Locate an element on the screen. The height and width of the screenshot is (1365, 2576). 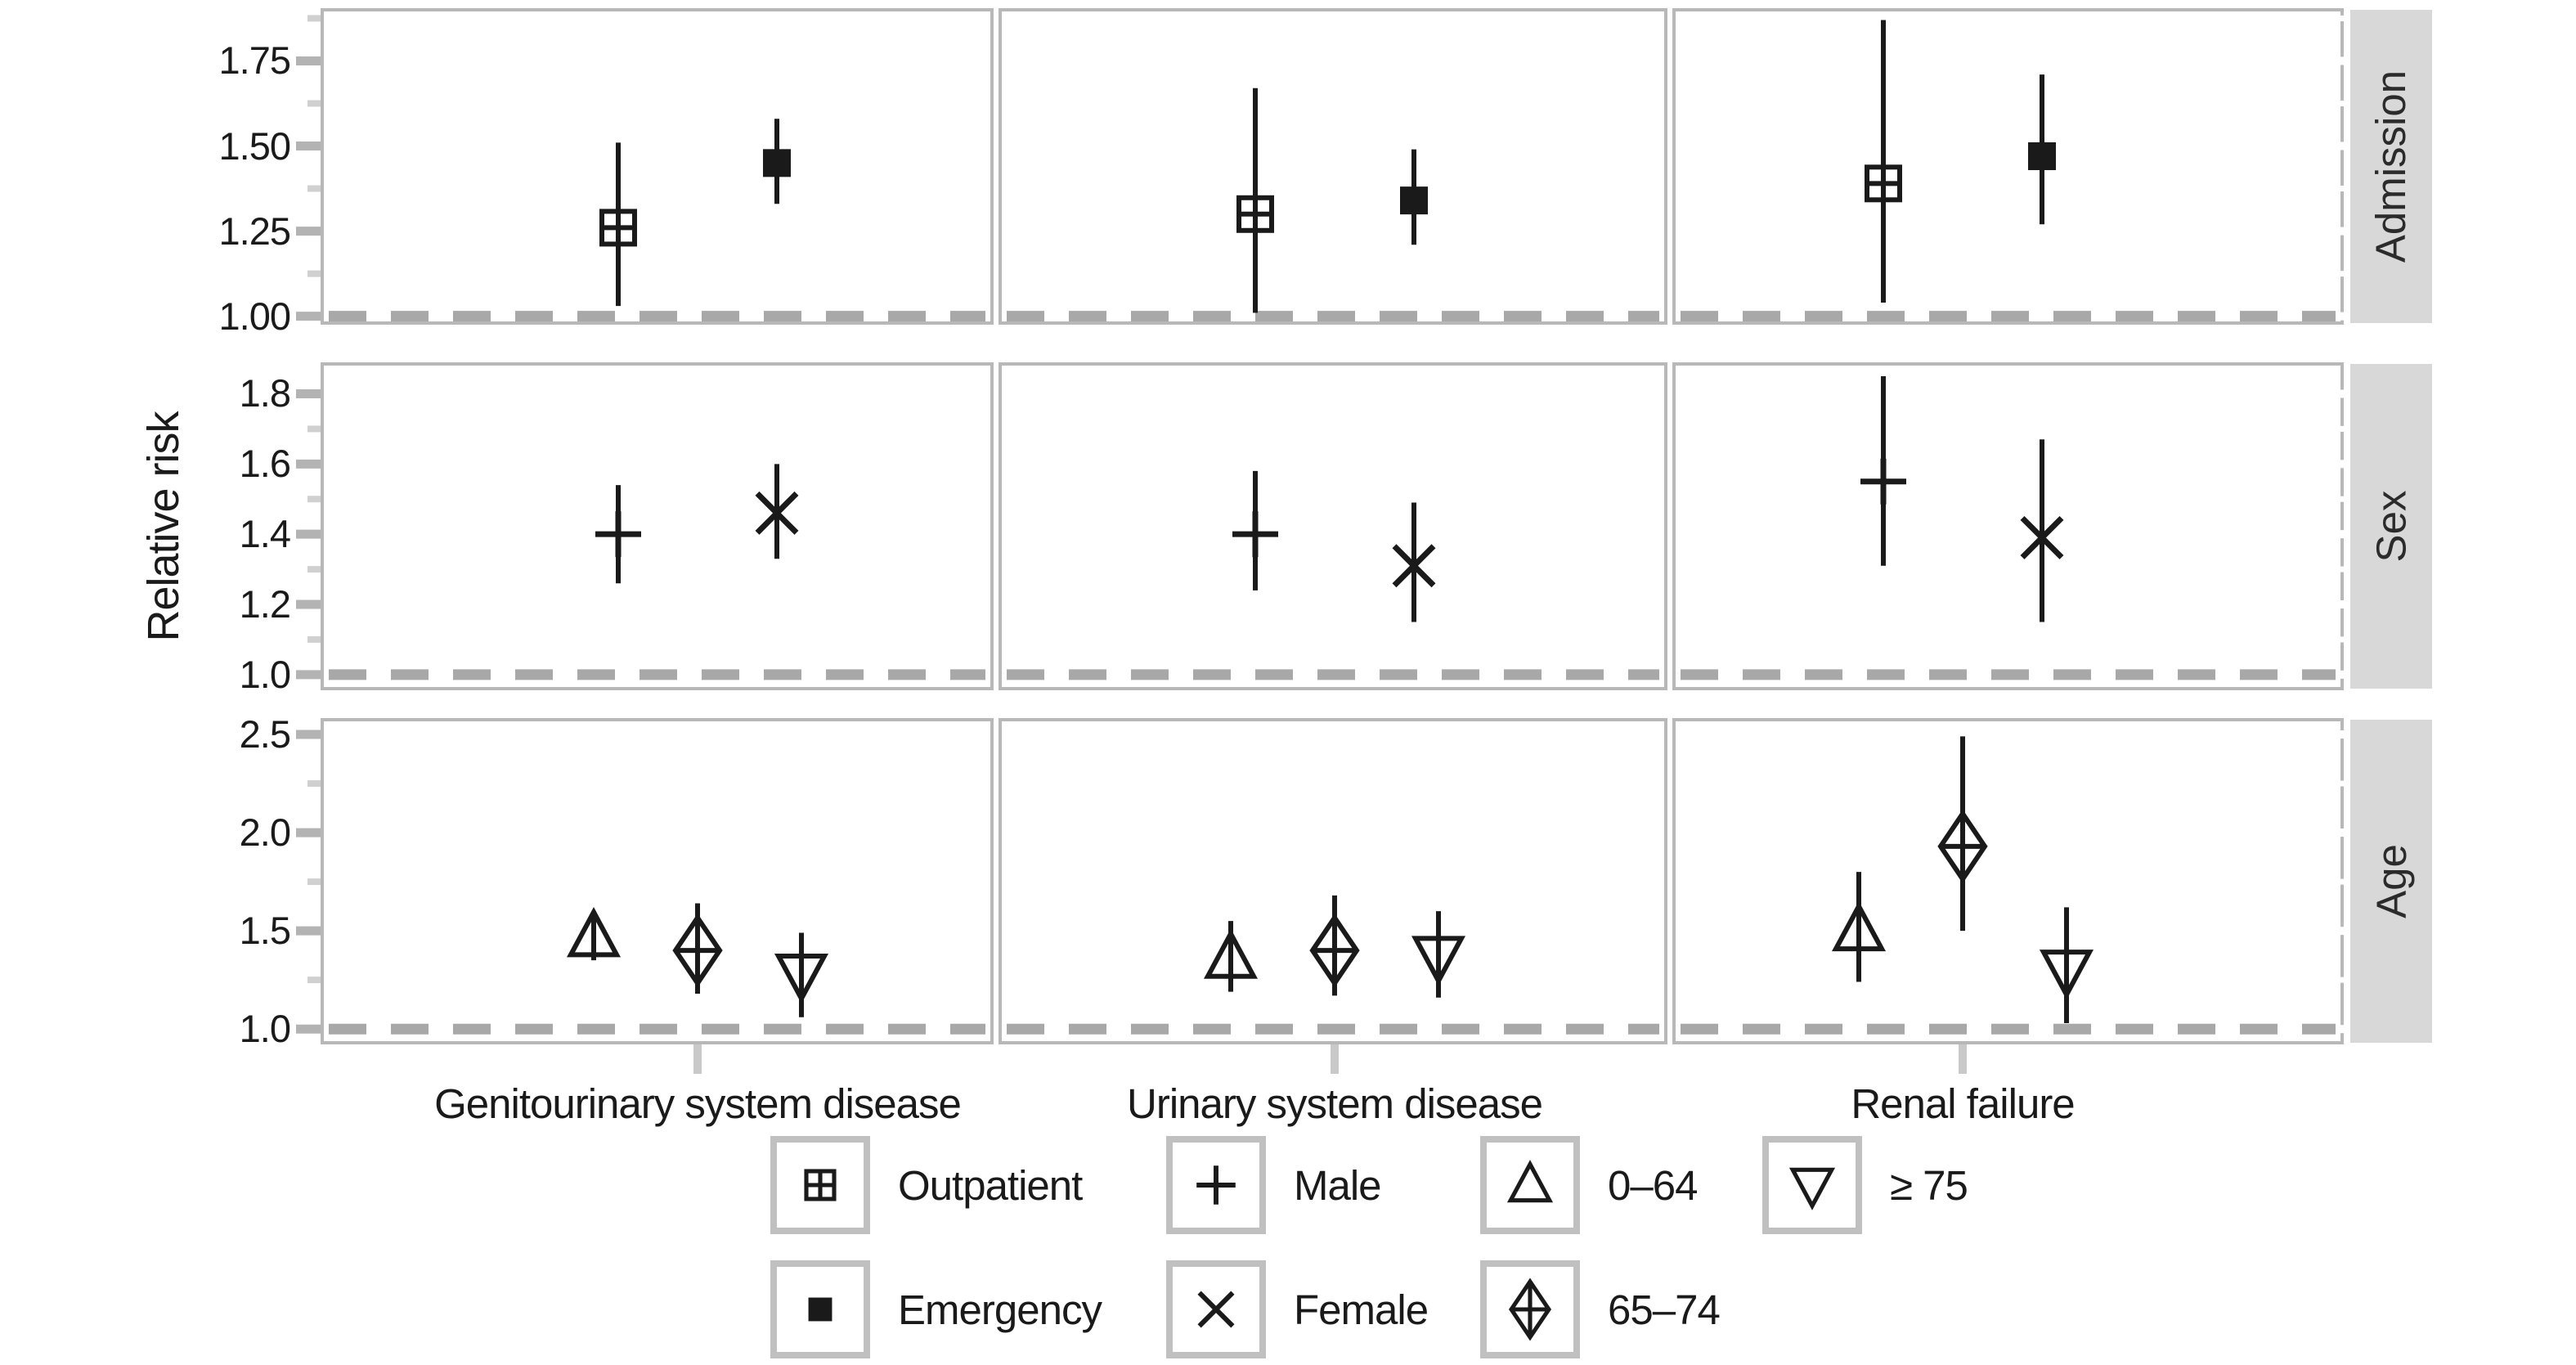
legend-item-female: Female is located at coordinates (1297, 1309).